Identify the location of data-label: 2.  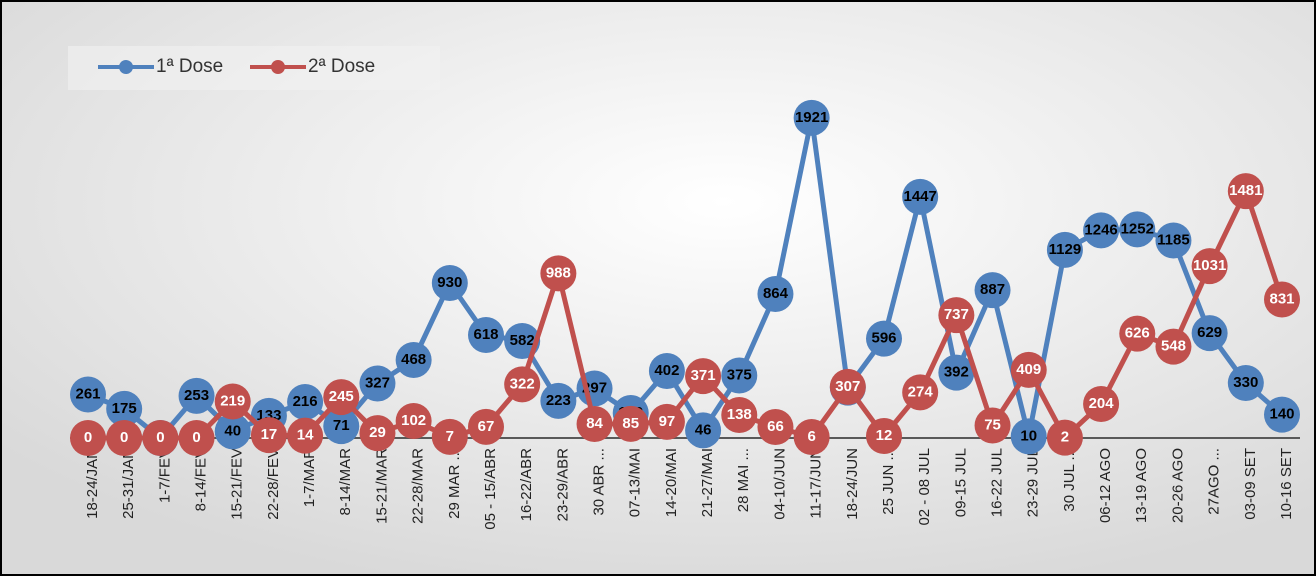
(1065, 437).